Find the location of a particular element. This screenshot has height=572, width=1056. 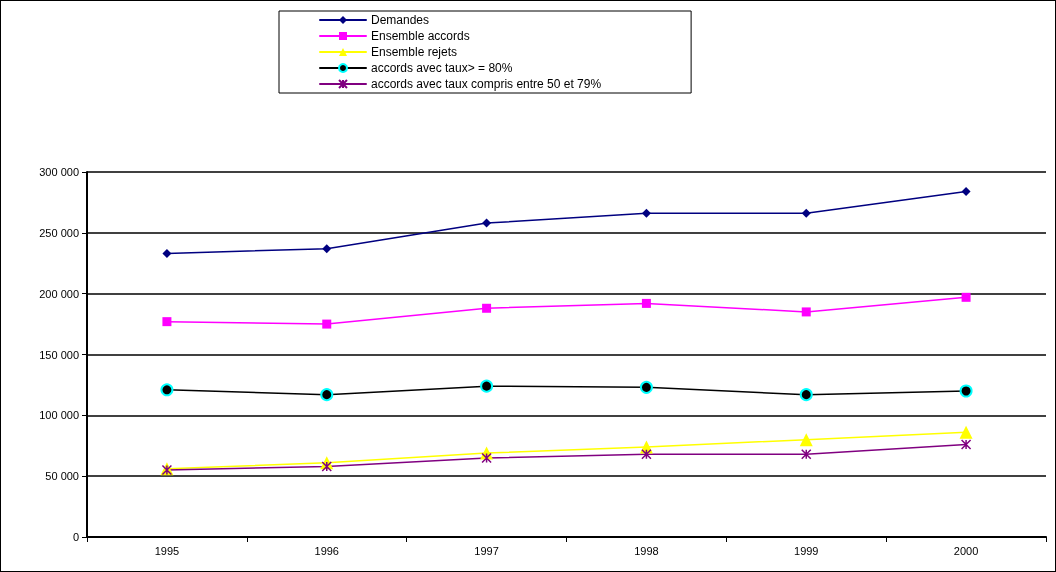

x-tick-label: 1999 is located at coordinates (806, 550).